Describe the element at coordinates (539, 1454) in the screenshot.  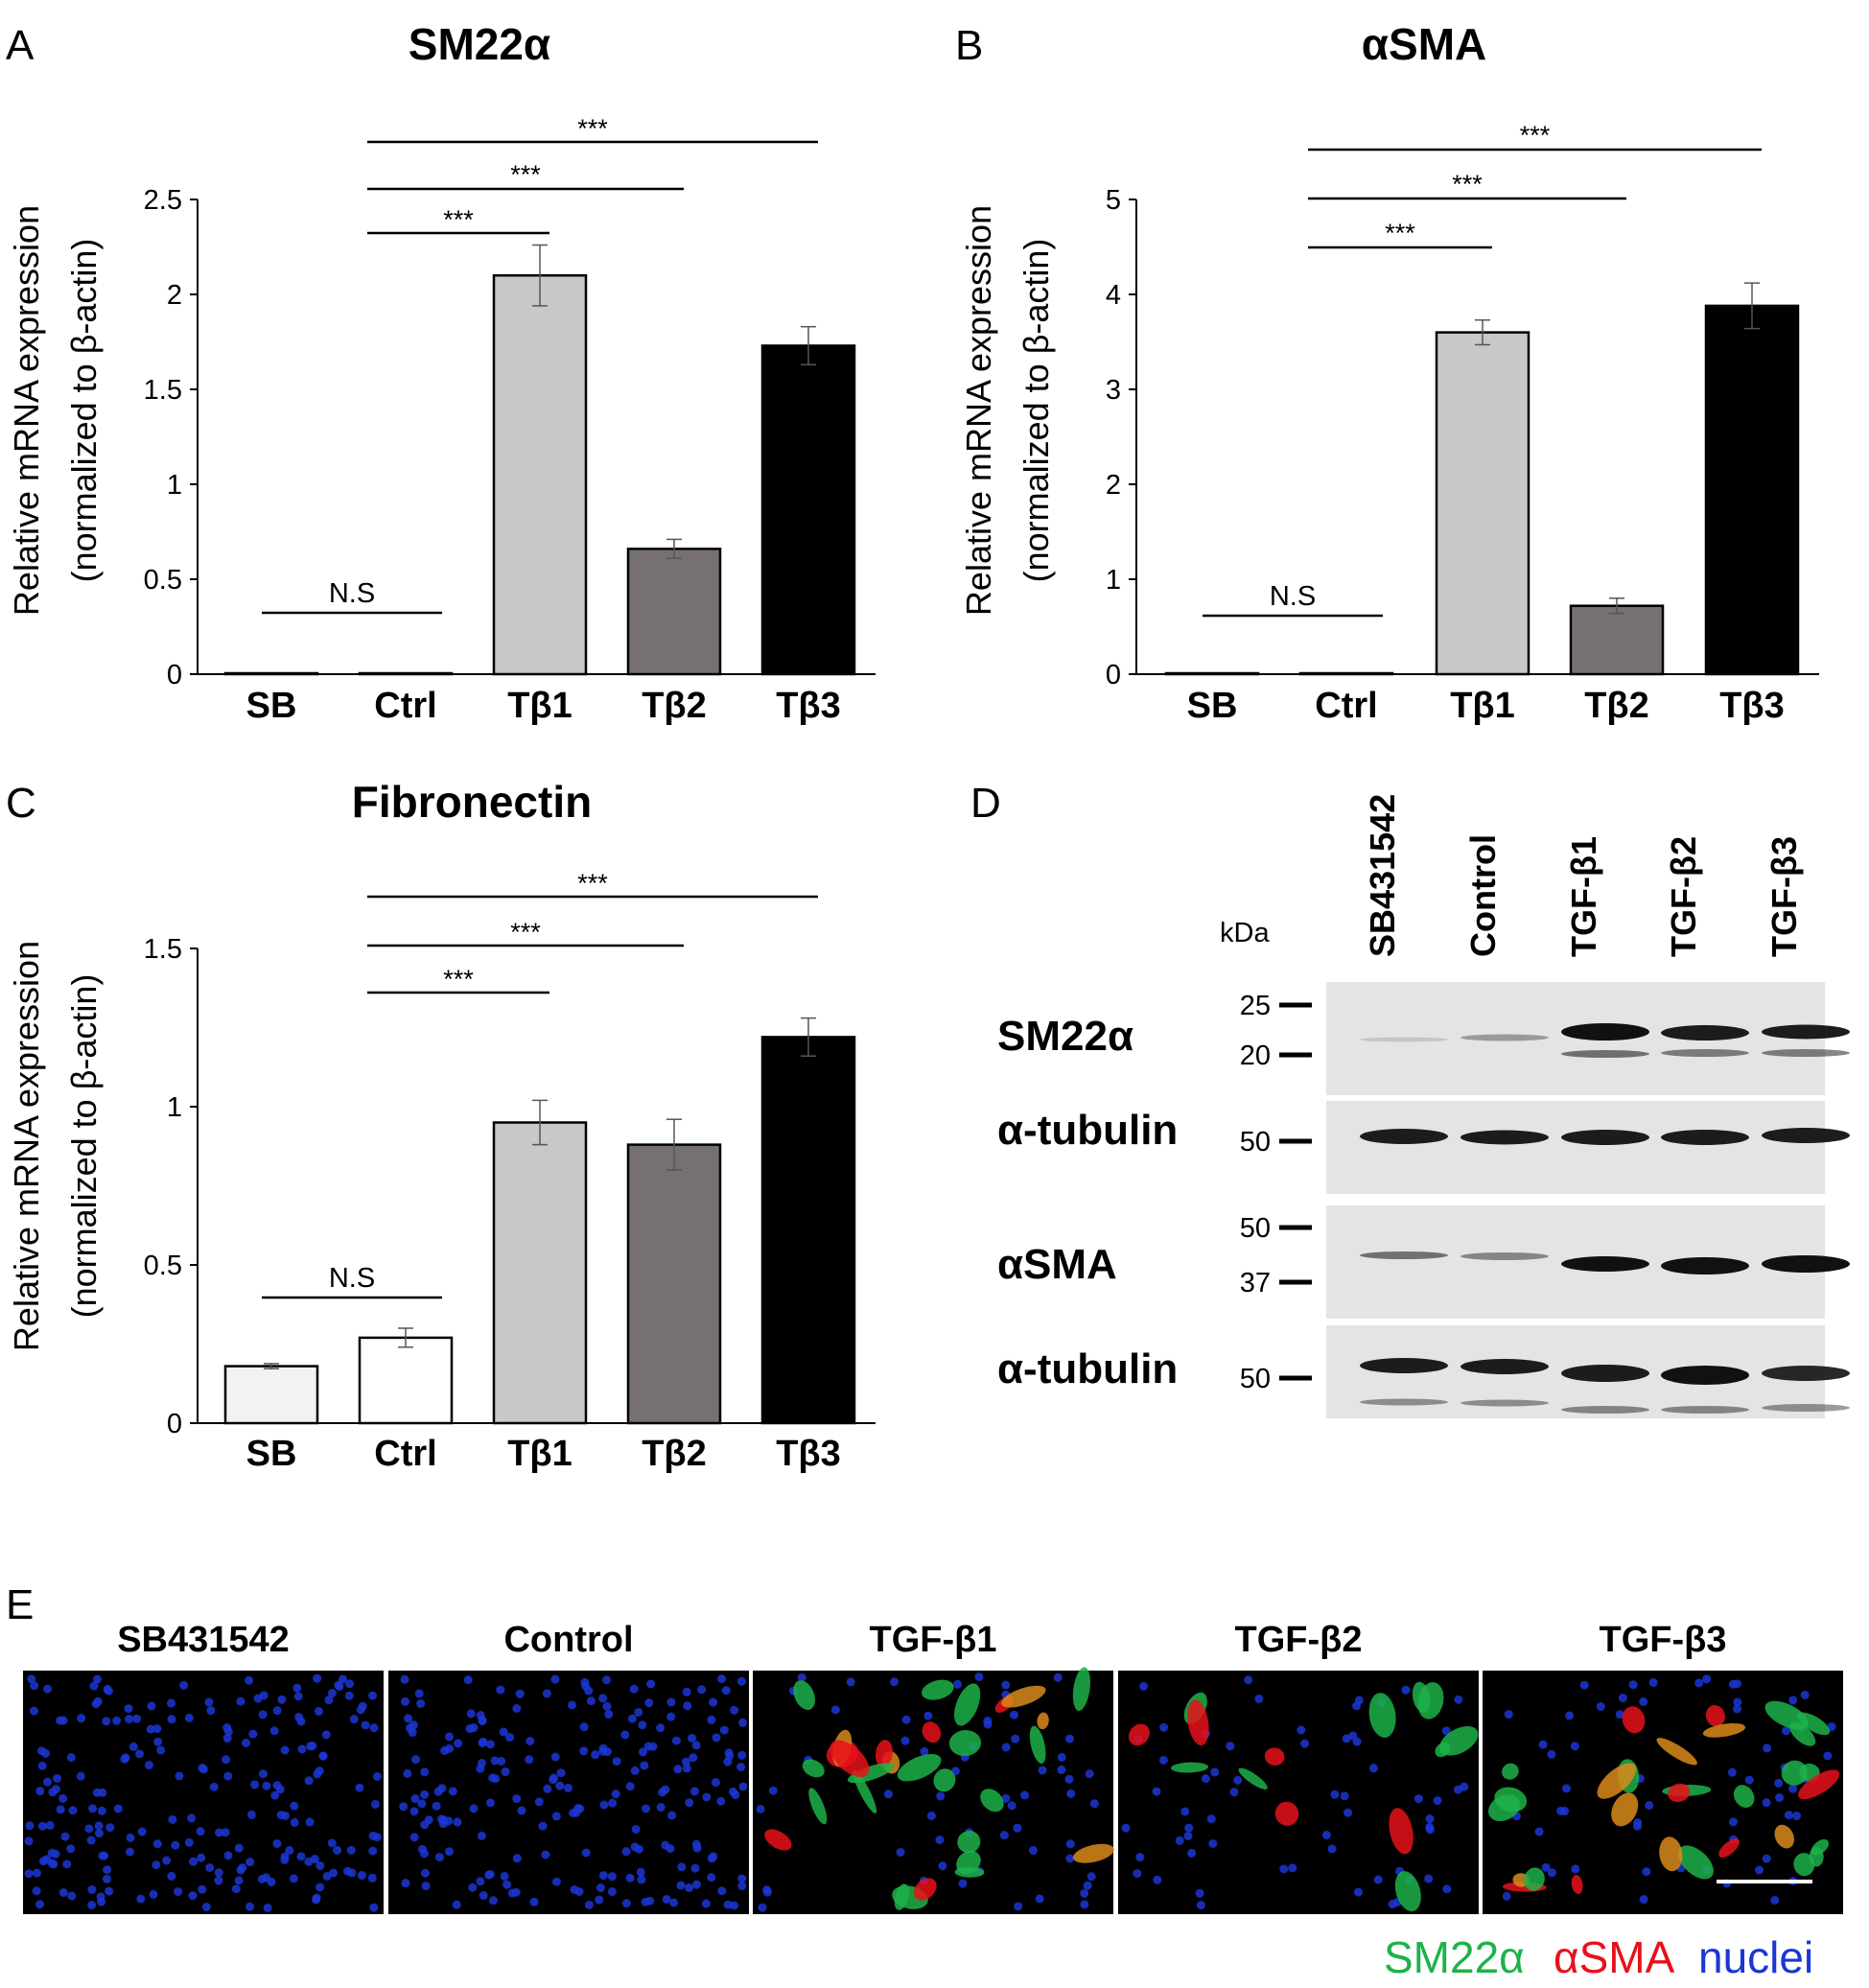
I see `x-category-label: Tβ1` at that location.